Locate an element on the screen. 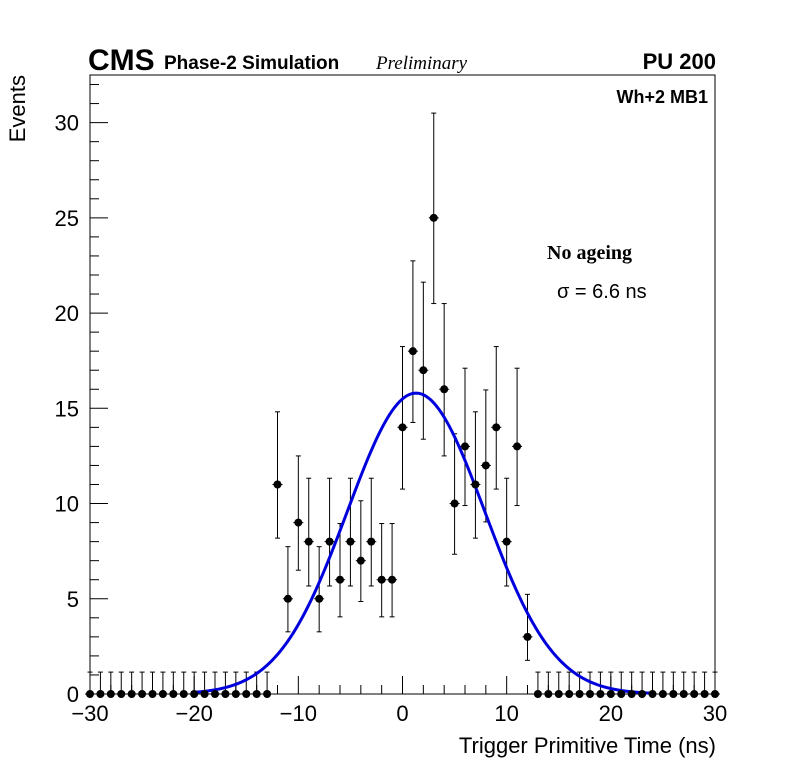  y-tick-label: 25 is located at coordinates (67, 218).